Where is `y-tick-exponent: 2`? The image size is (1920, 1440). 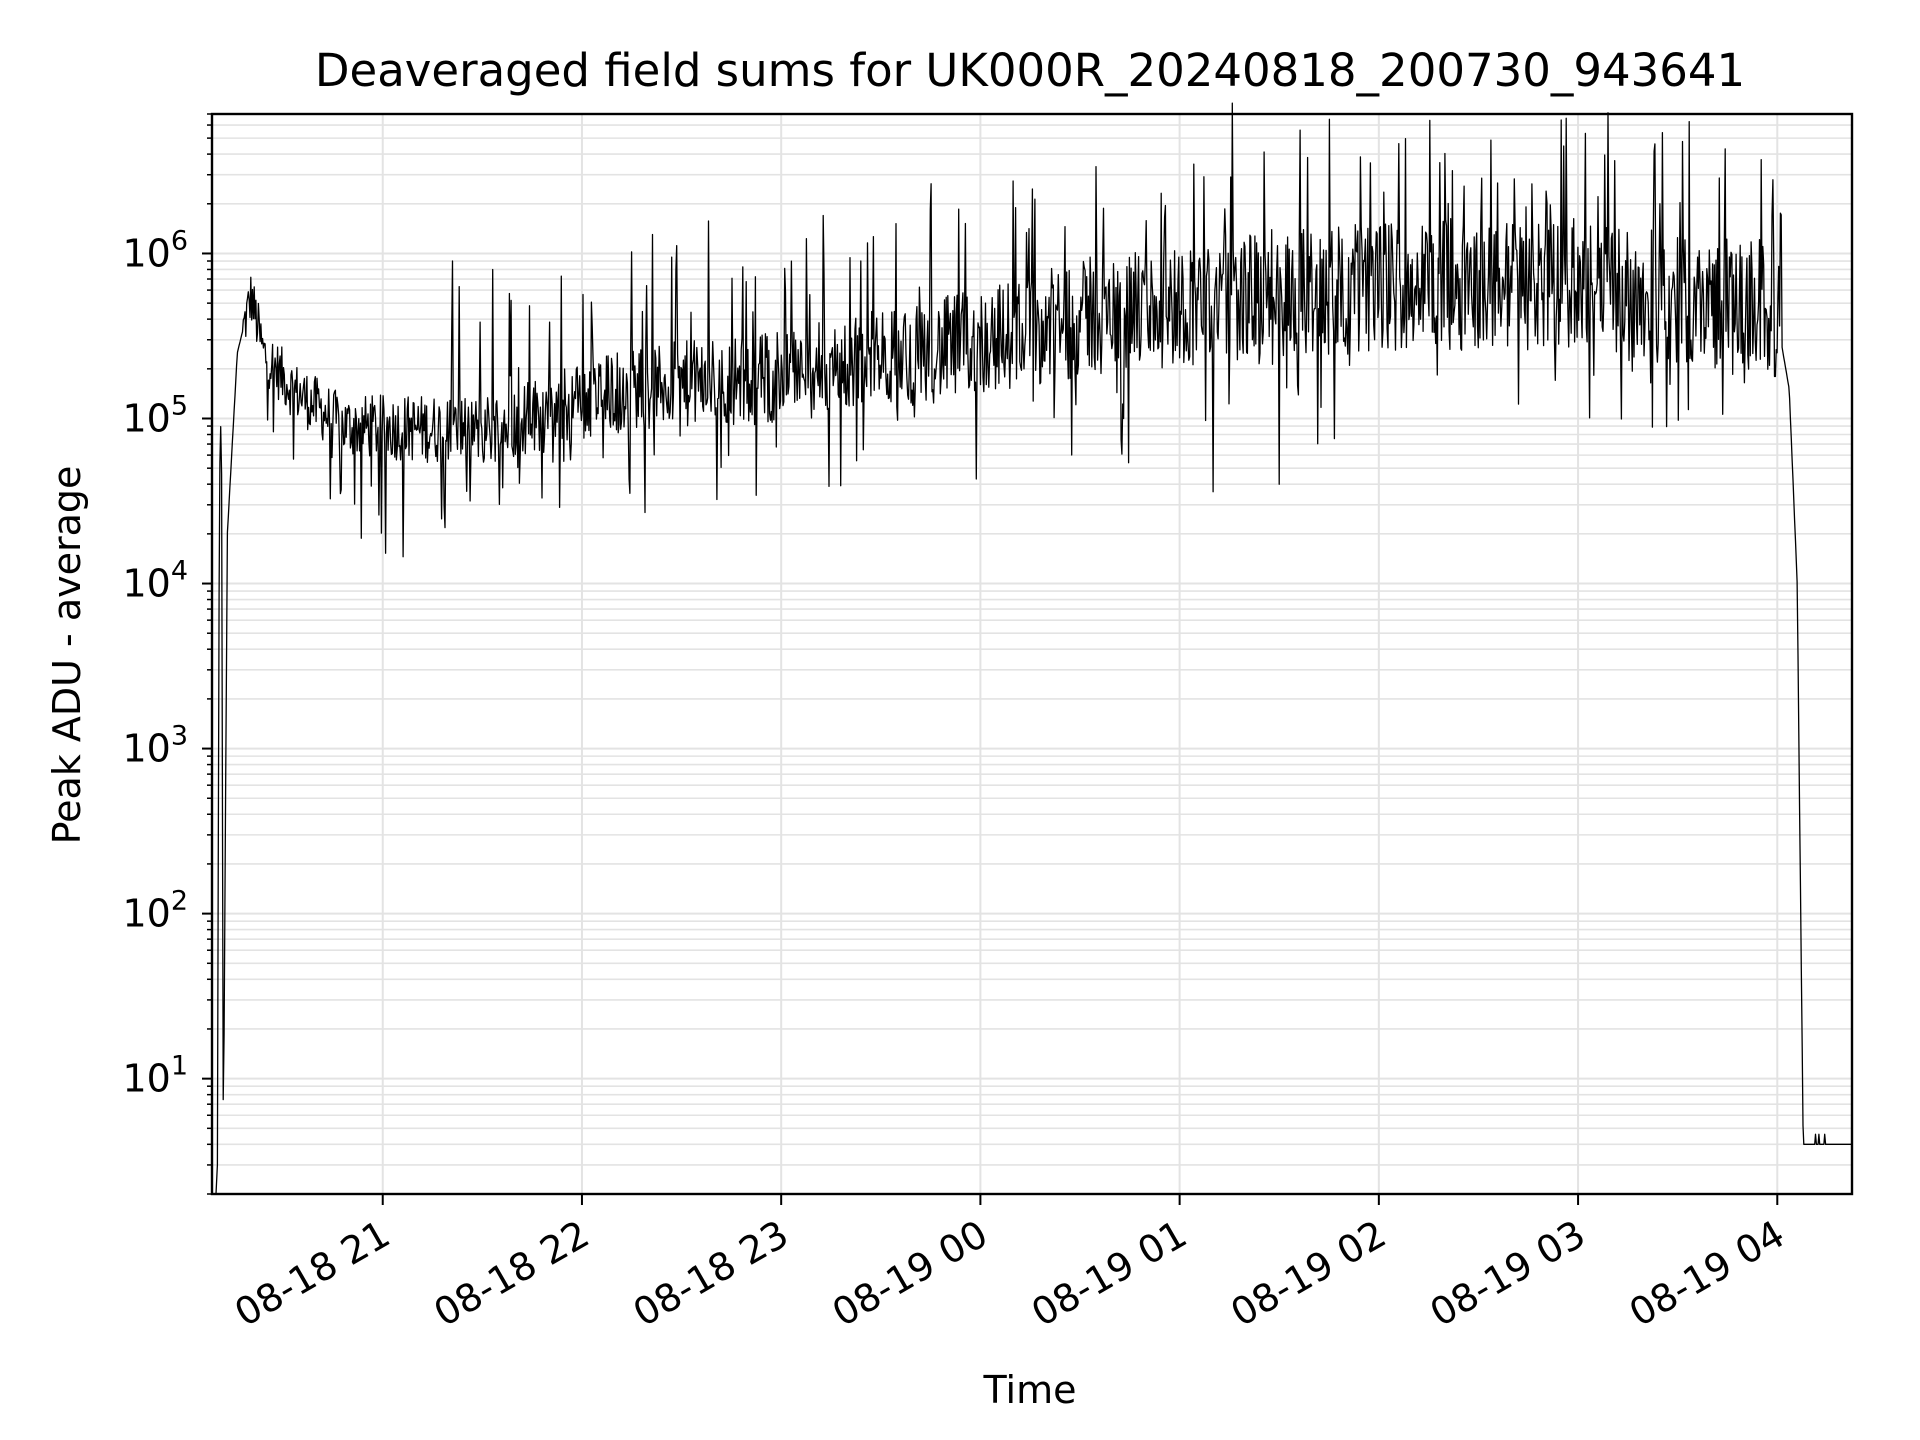 y-tick-exponent: 2 is located at coordinates (179, 901).